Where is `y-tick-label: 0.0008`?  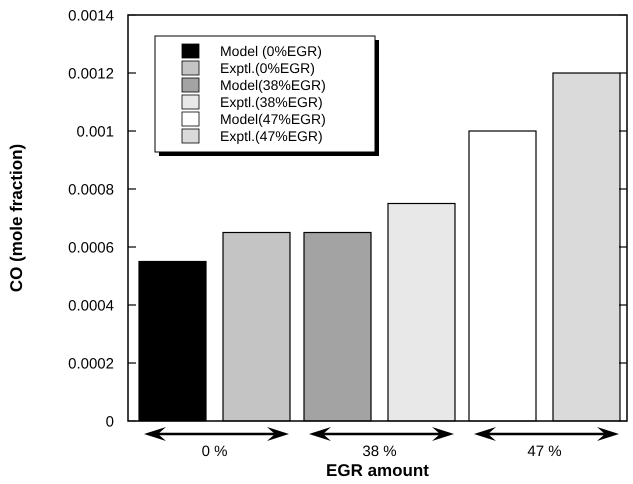
y-tick-label: 0.0008 is located at coordinates (91, 189).